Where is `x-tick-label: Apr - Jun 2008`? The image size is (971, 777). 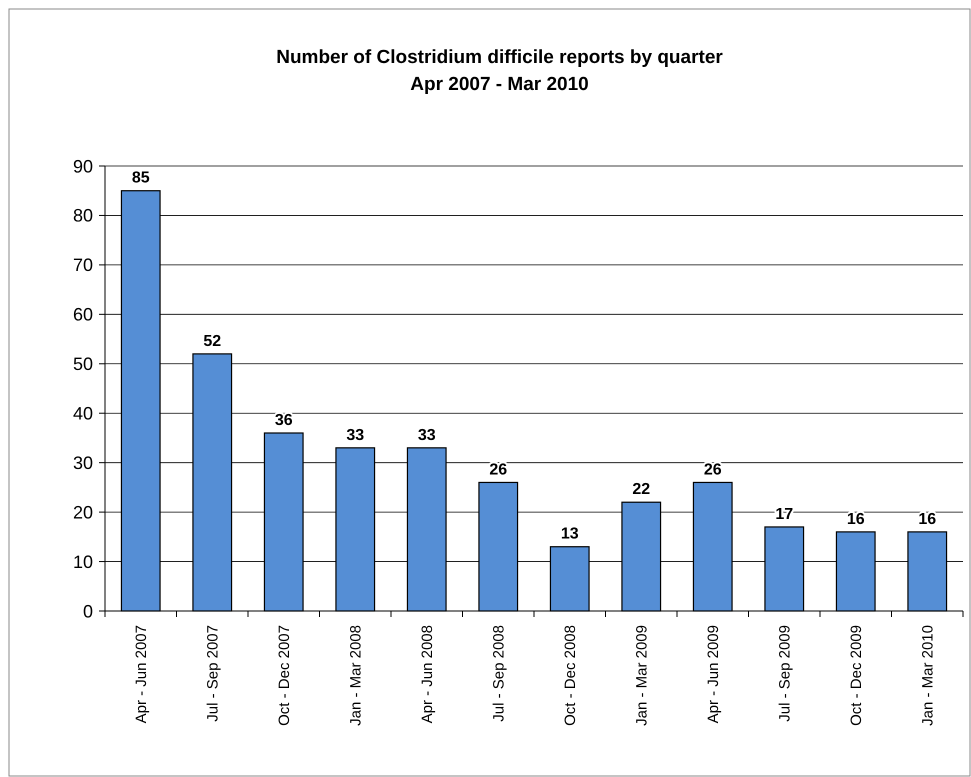 x-tick-label: Apr - Jun 2008 is located at coordinates (427, 674).